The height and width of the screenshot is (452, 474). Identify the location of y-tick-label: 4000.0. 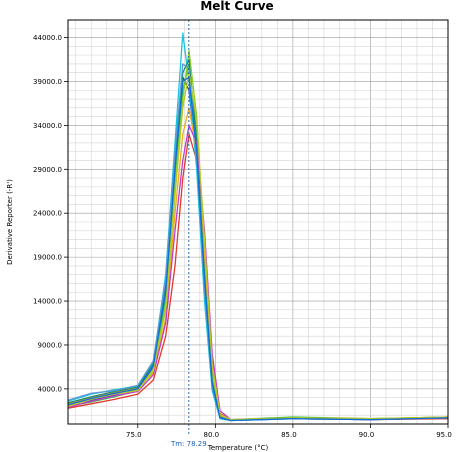
(50, 389).